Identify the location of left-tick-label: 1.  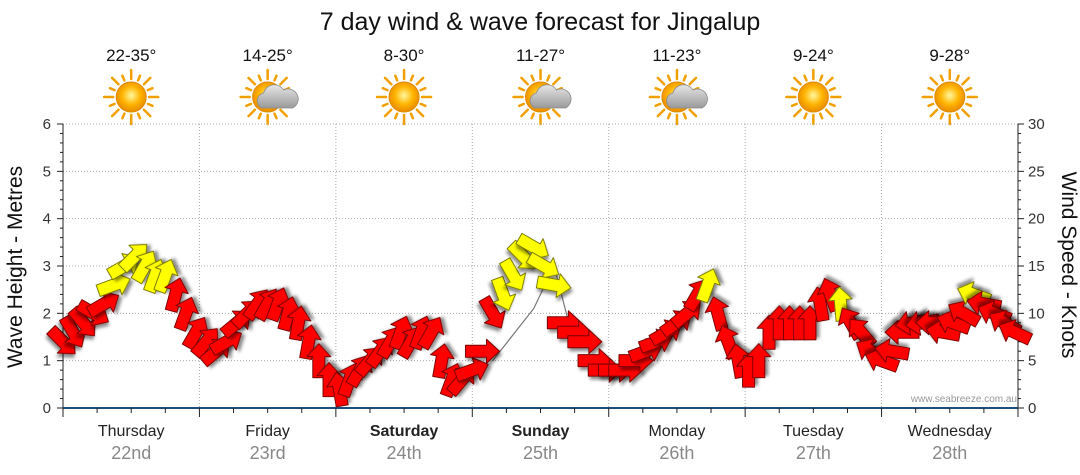
(47, 361).